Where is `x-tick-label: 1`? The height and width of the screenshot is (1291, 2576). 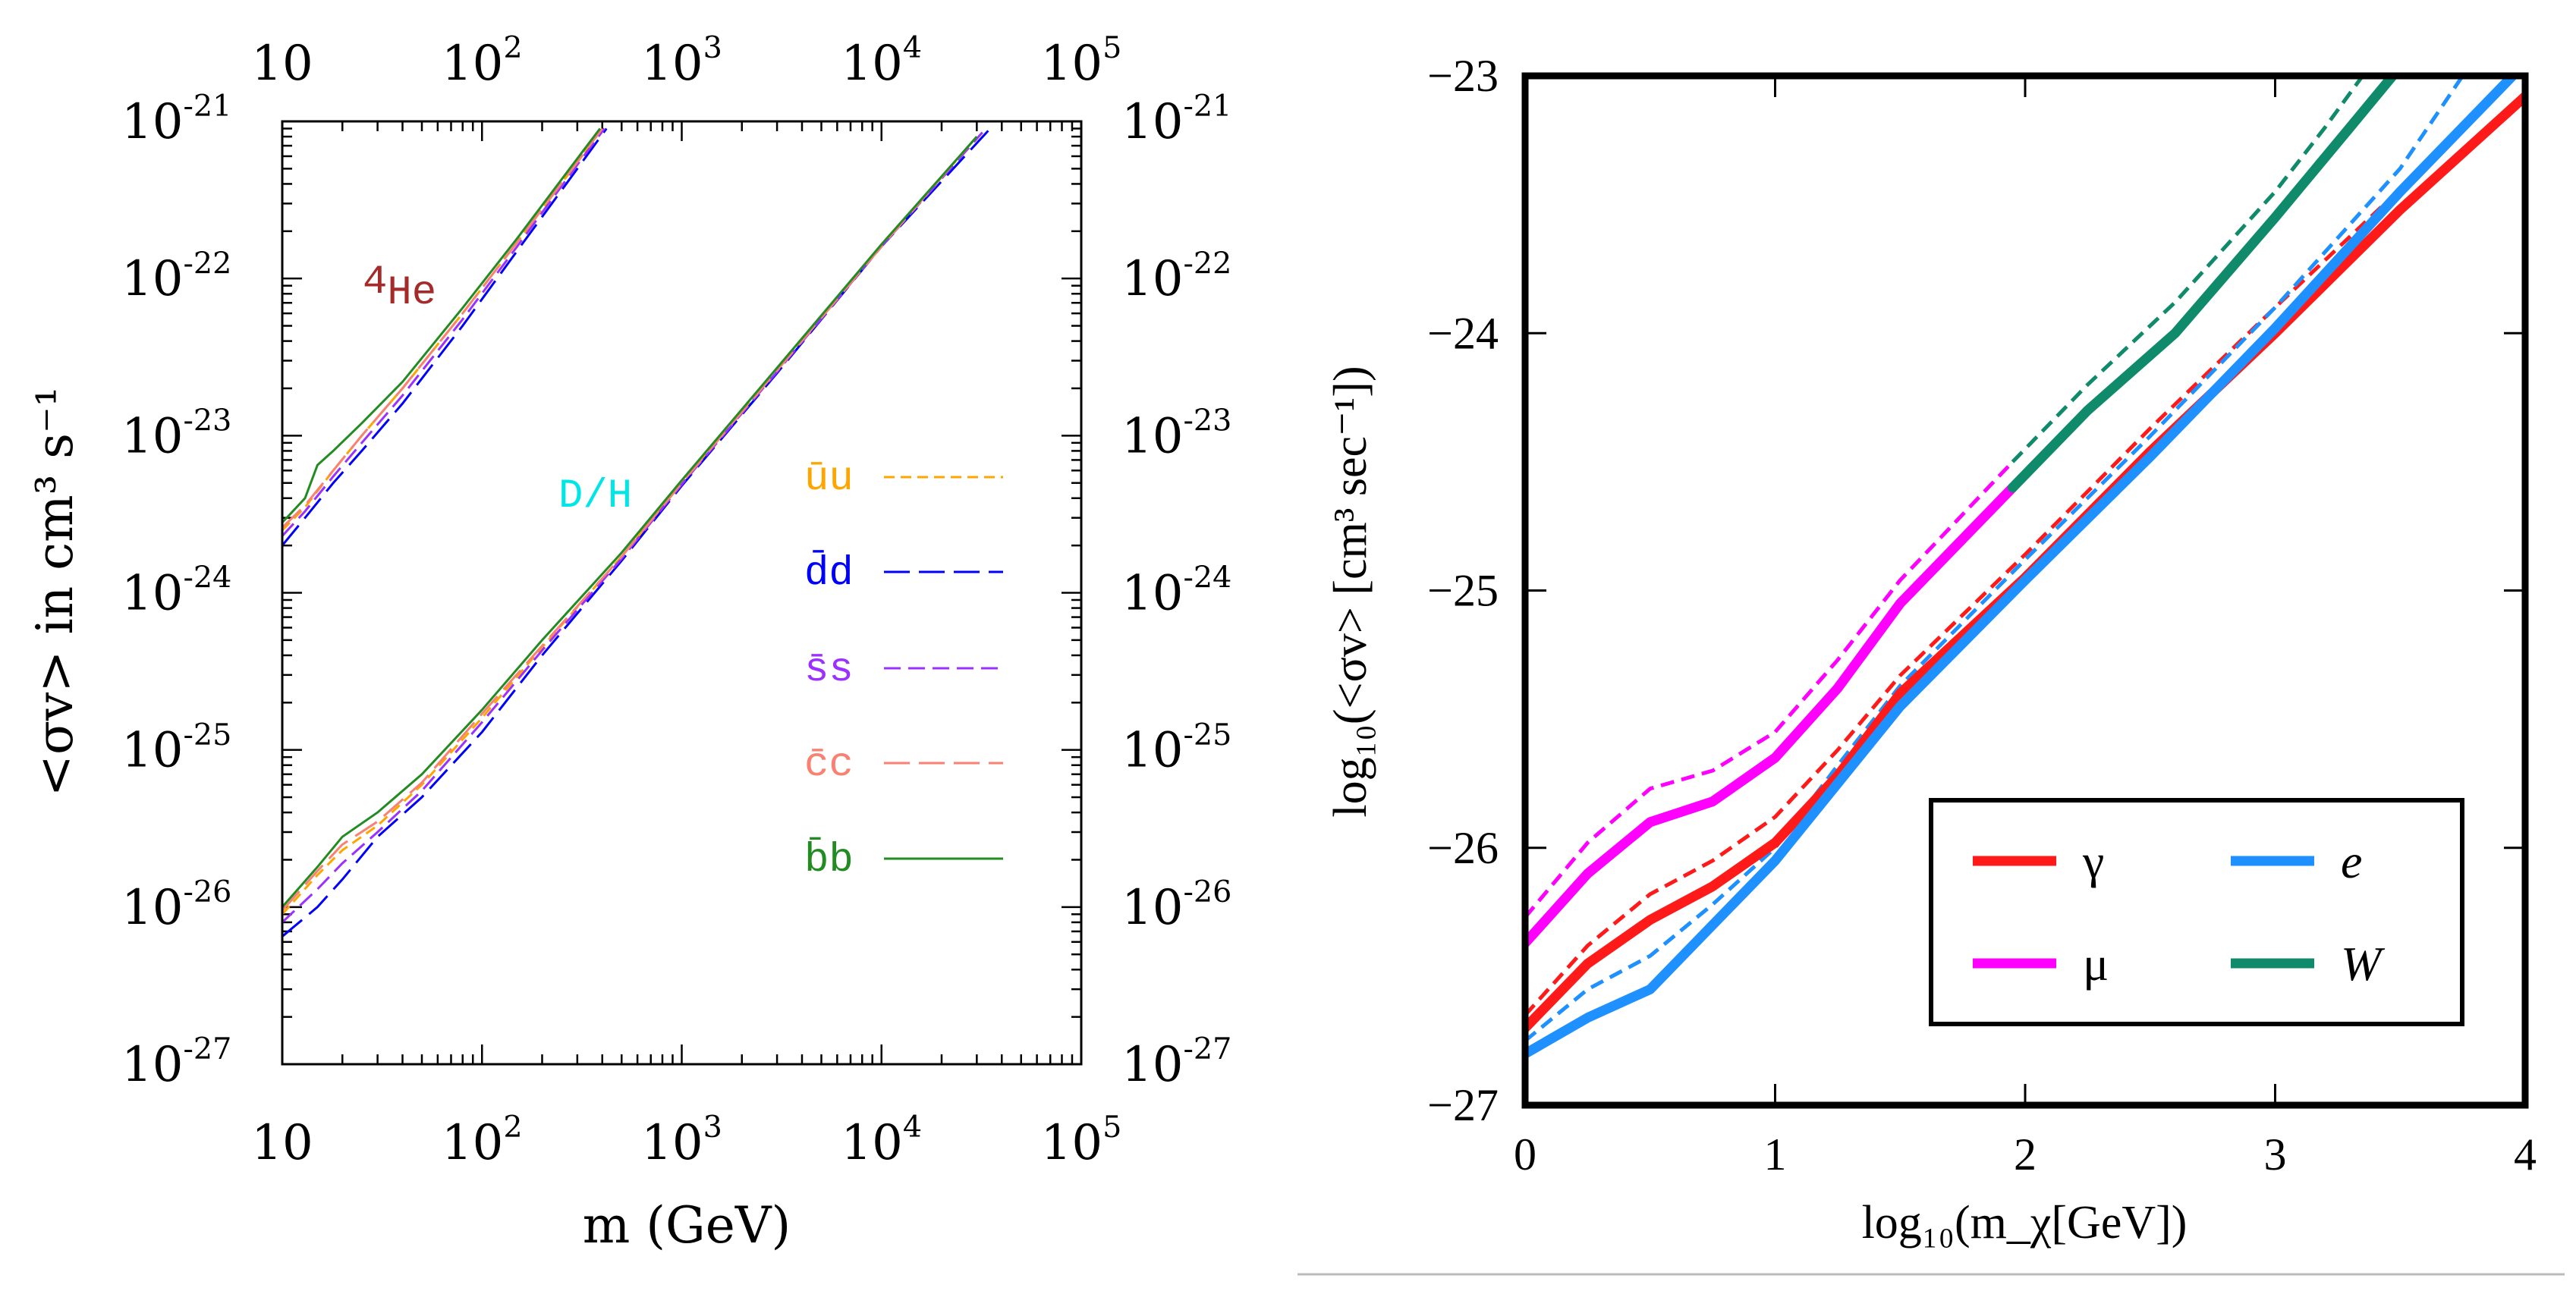
x-tick-label: 1 is located at coordinates (1775, 1154).